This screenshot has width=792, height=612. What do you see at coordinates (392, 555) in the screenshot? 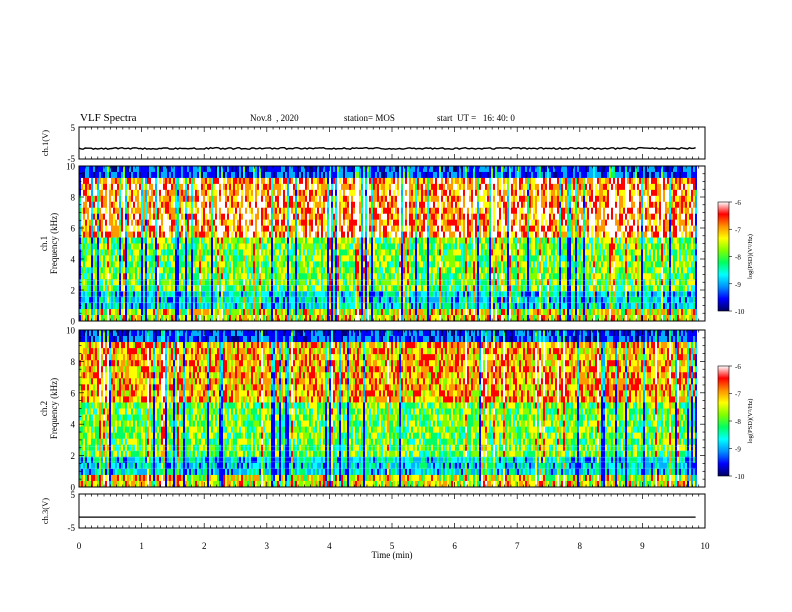
I see `x-axis-label: Time (min)` at bounding box center [392, 555].